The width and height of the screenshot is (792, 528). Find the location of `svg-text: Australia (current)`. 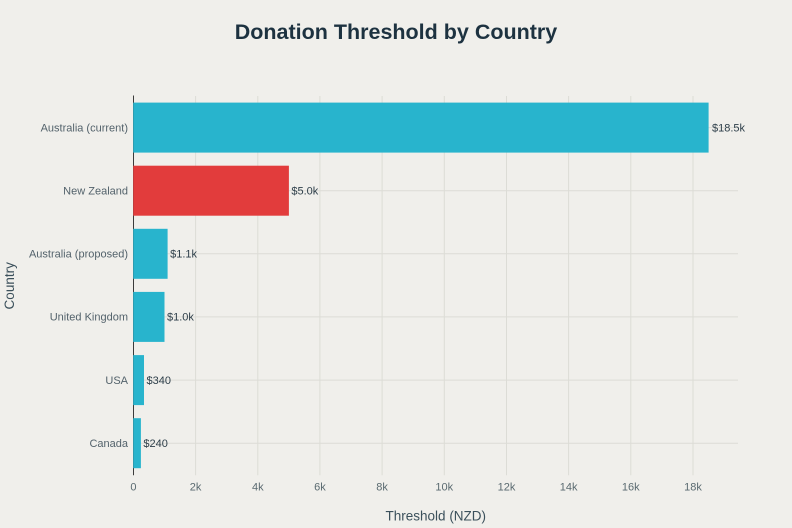

svg-text: Australia (current) is located at coordinates (84, 128).